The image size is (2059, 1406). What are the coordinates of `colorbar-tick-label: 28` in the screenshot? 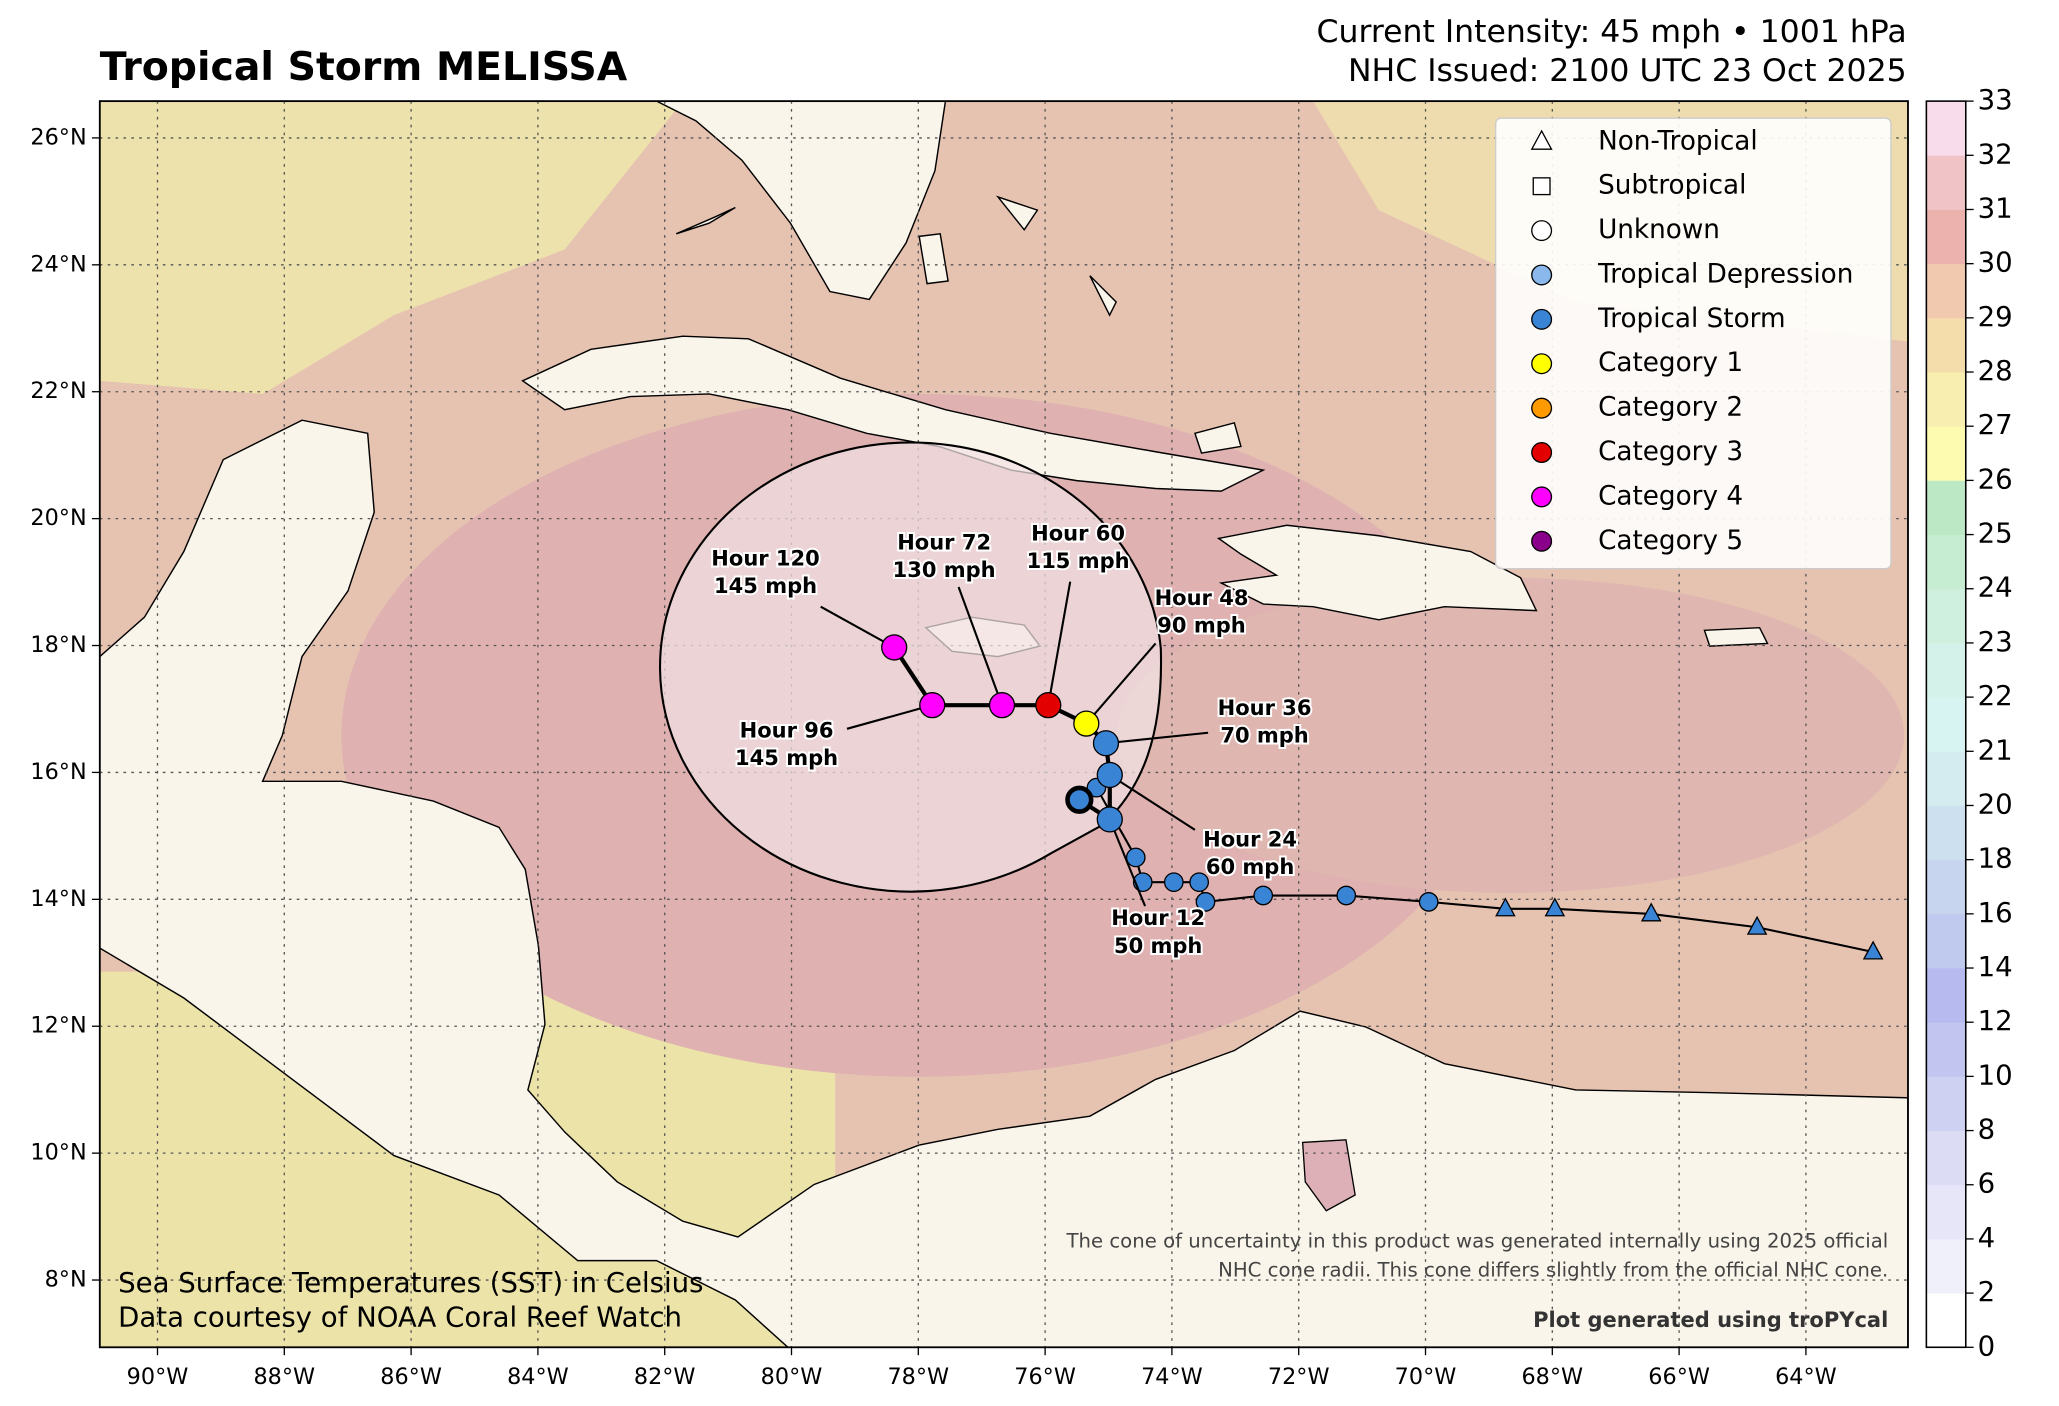 It's located at (1995, 370).